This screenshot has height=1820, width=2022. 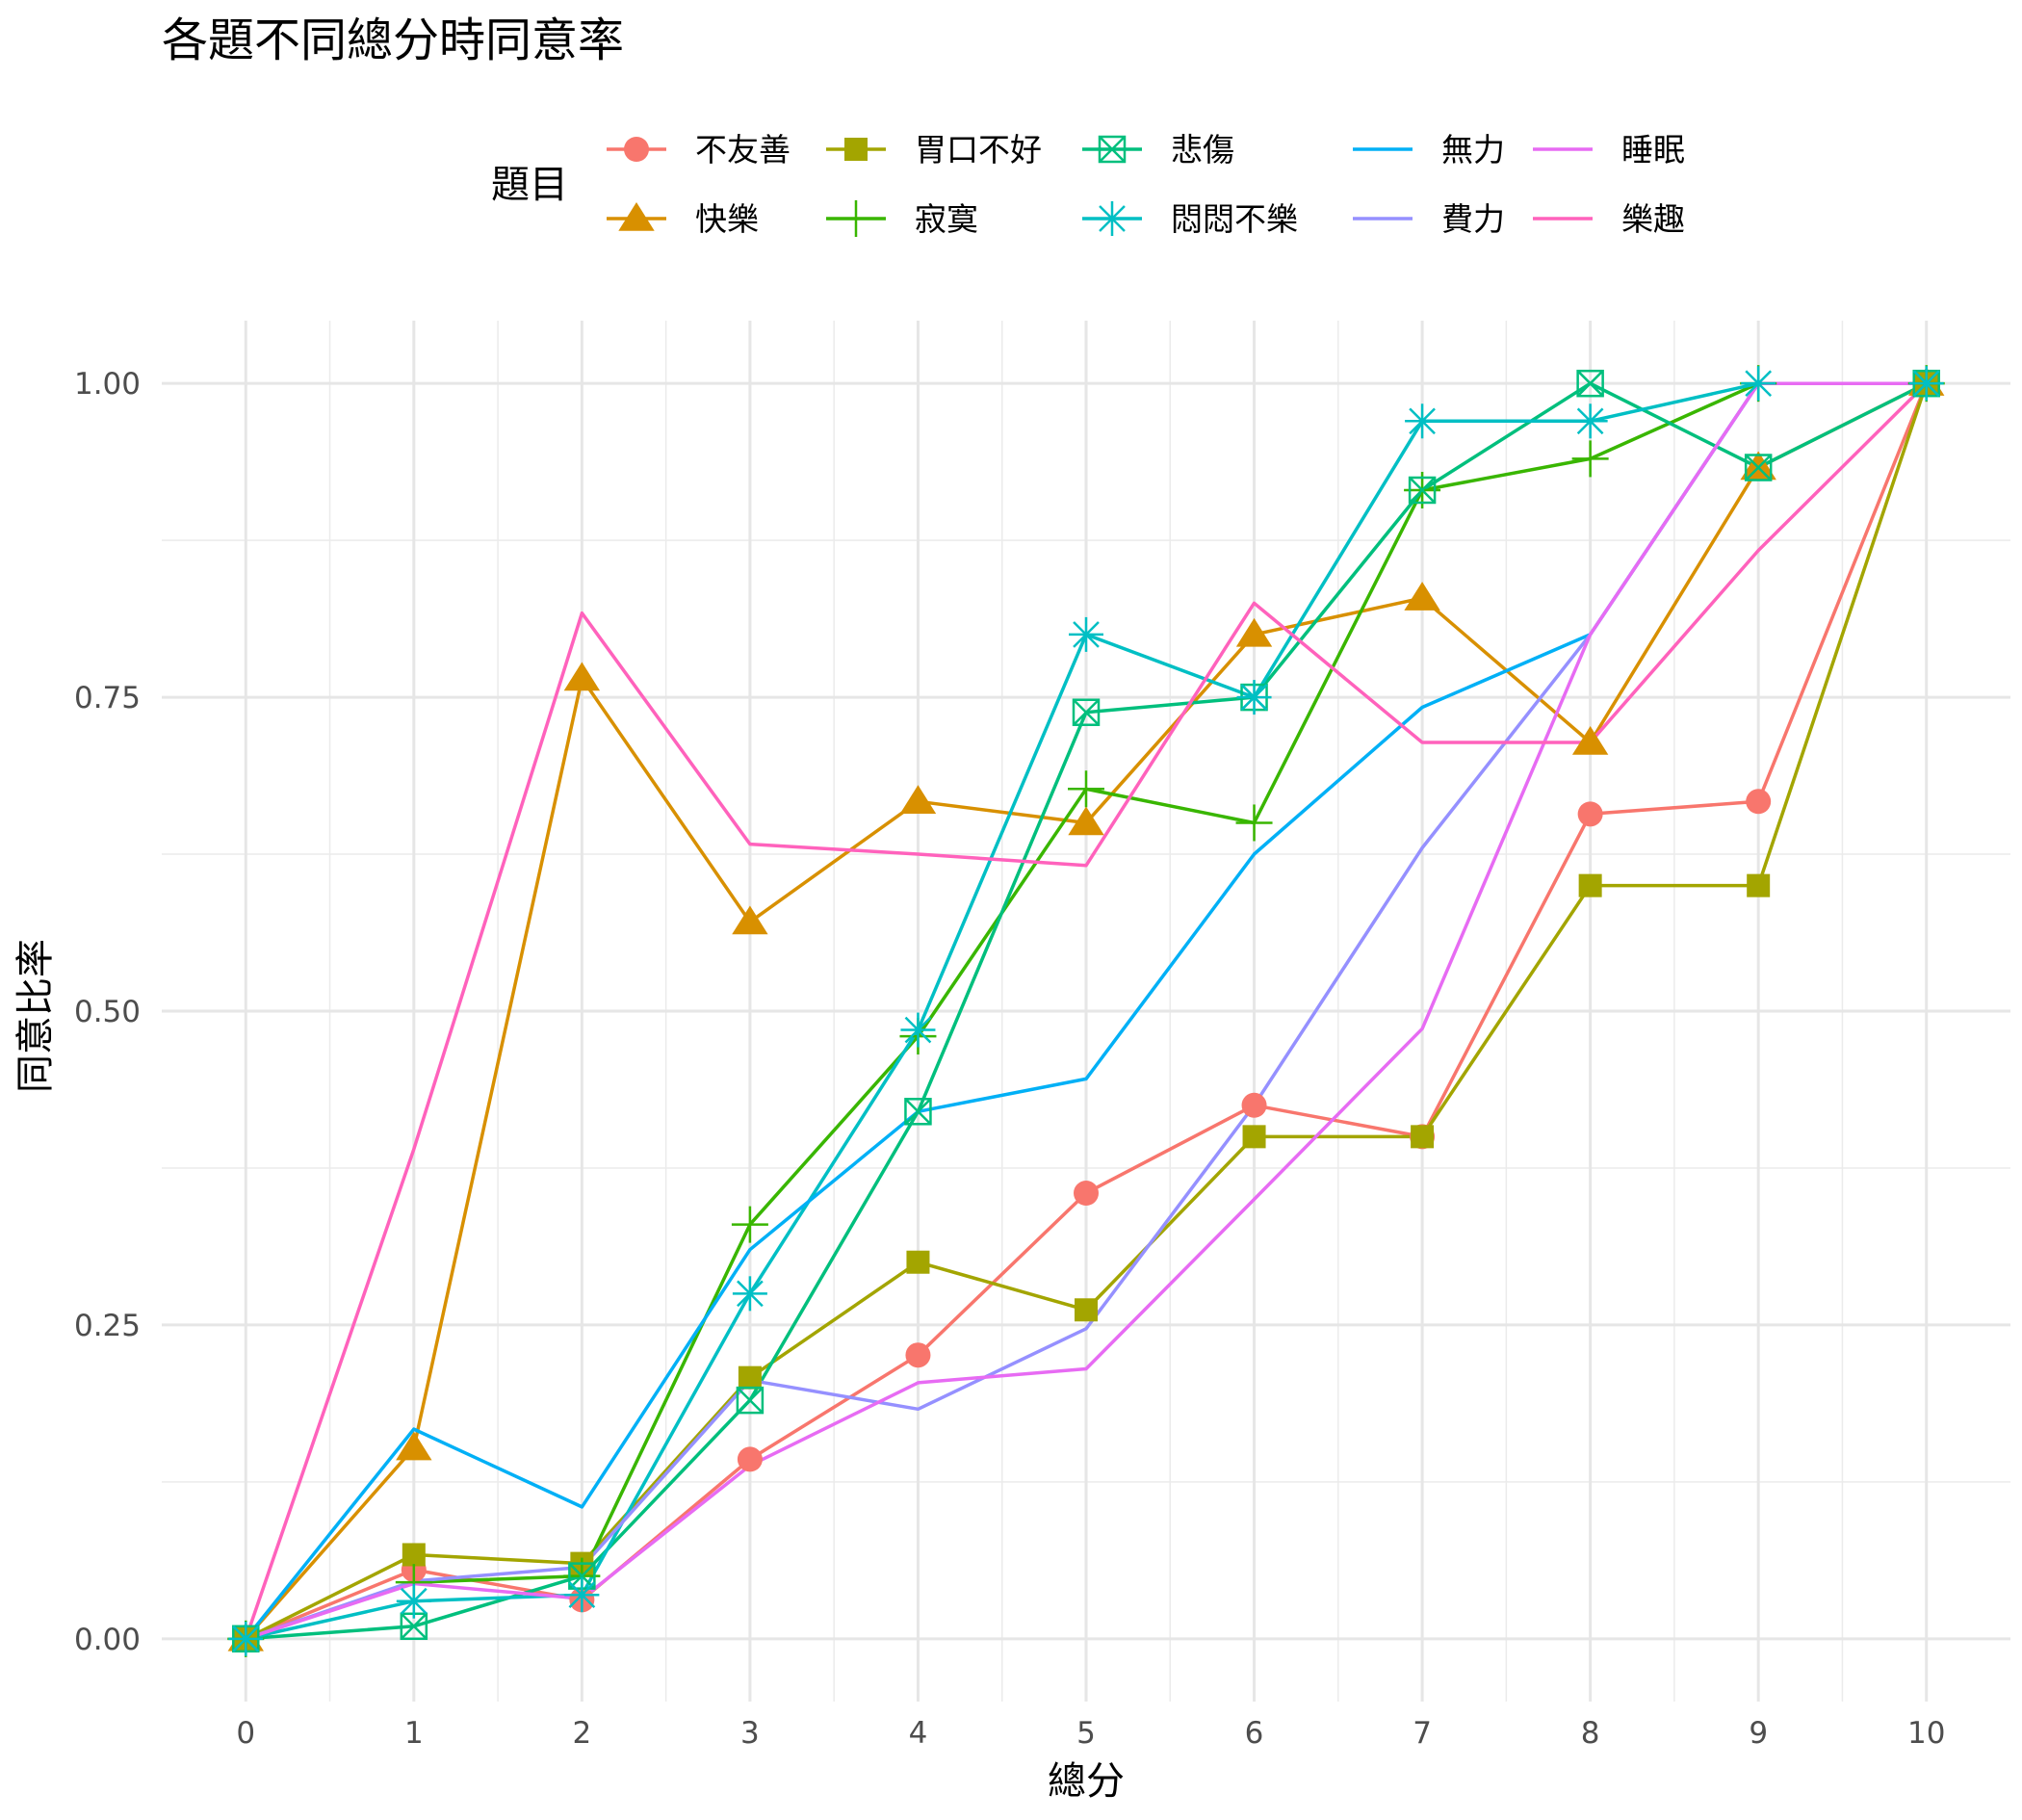 What do you see at coordinates (1086, 1733) in the screenshot?
I see `x-tick-label: 5` at bounding box center [1086, 1733].